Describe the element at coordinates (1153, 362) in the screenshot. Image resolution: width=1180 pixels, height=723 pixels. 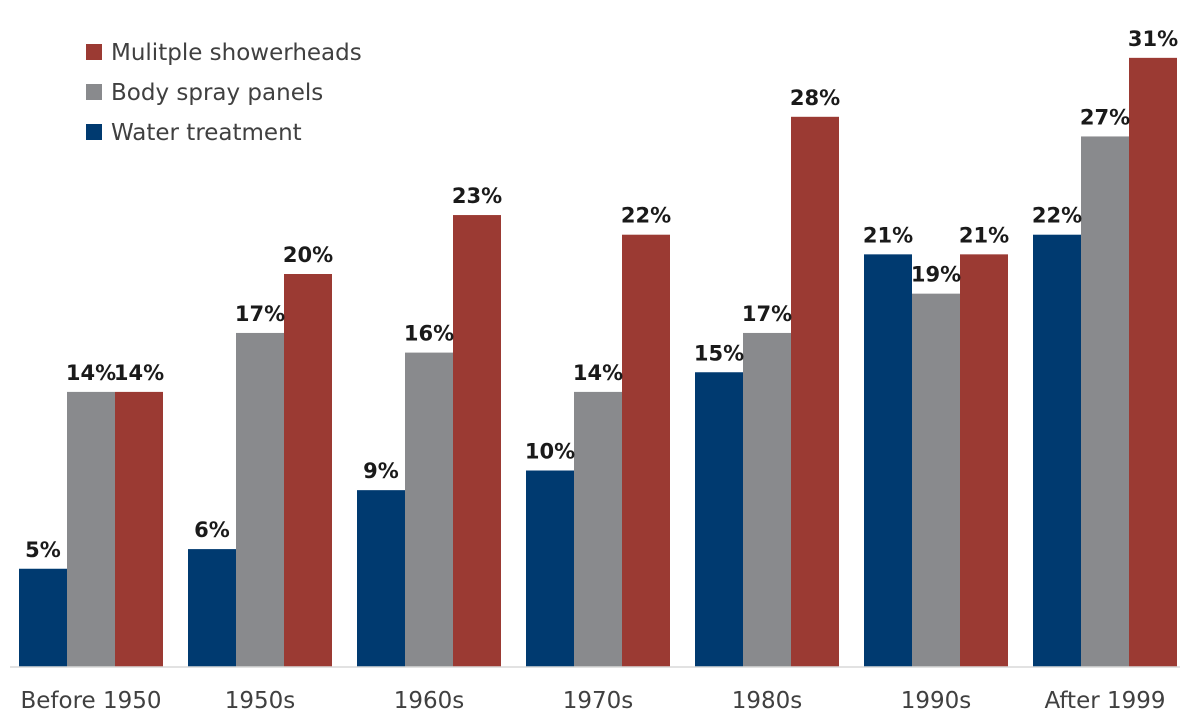
I see `bar-mulitple-showerheads-after-1999` at that location.